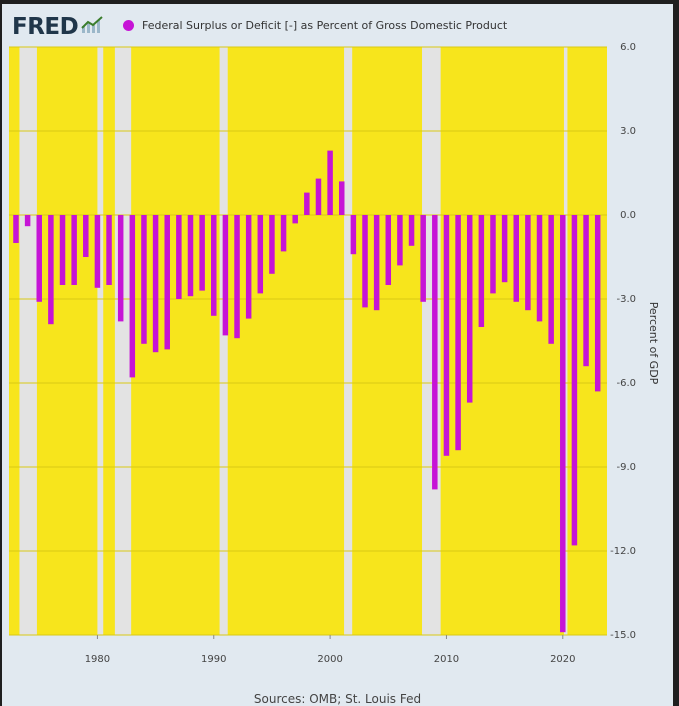 This screenshot has height=706, width=679. What do you see at coordinates (446, 659) in the screenshot?
I see `x-tick-label: 2010` at bounding box center [446, 659].